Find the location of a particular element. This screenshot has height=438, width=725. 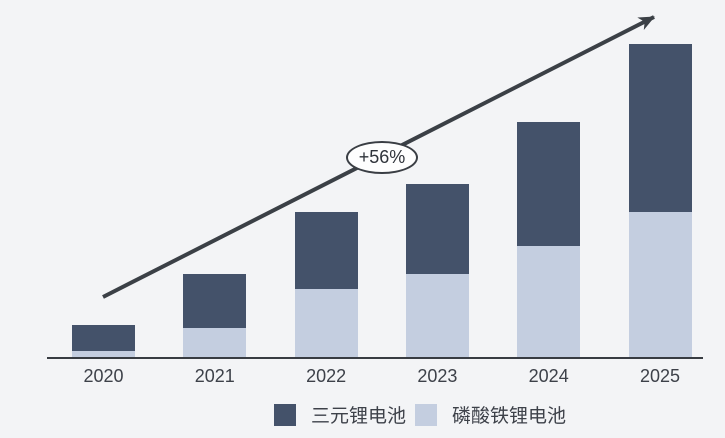

growth-annotation-label: +56% is located at coordinates (382, 157).